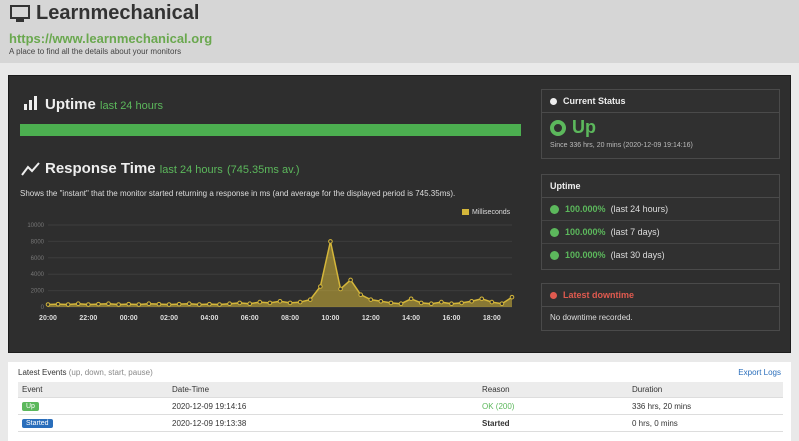 The height and width of the screenshot is (441, 799). I want to click on y-tick-label: 6000, so click(38, 259).